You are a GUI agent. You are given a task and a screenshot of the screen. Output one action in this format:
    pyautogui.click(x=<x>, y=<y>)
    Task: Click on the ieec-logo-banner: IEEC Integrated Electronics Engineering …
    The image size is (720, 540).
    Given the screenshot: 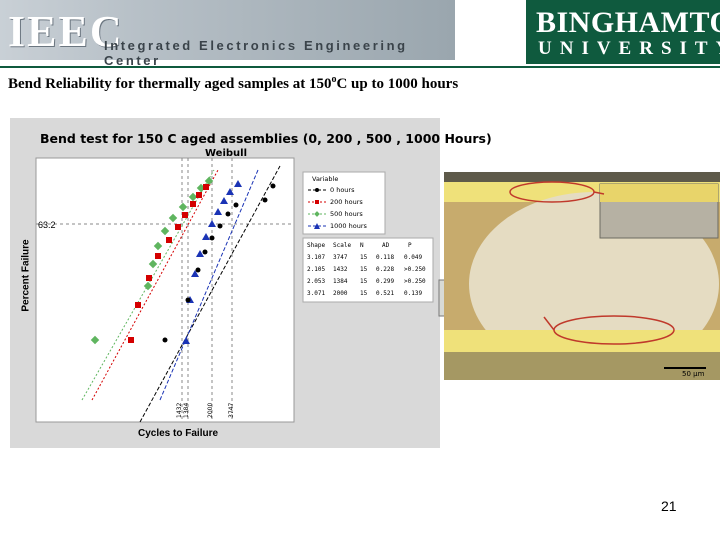 What is the action you would take?
    pyautogui.click(x=227, y=34)
    